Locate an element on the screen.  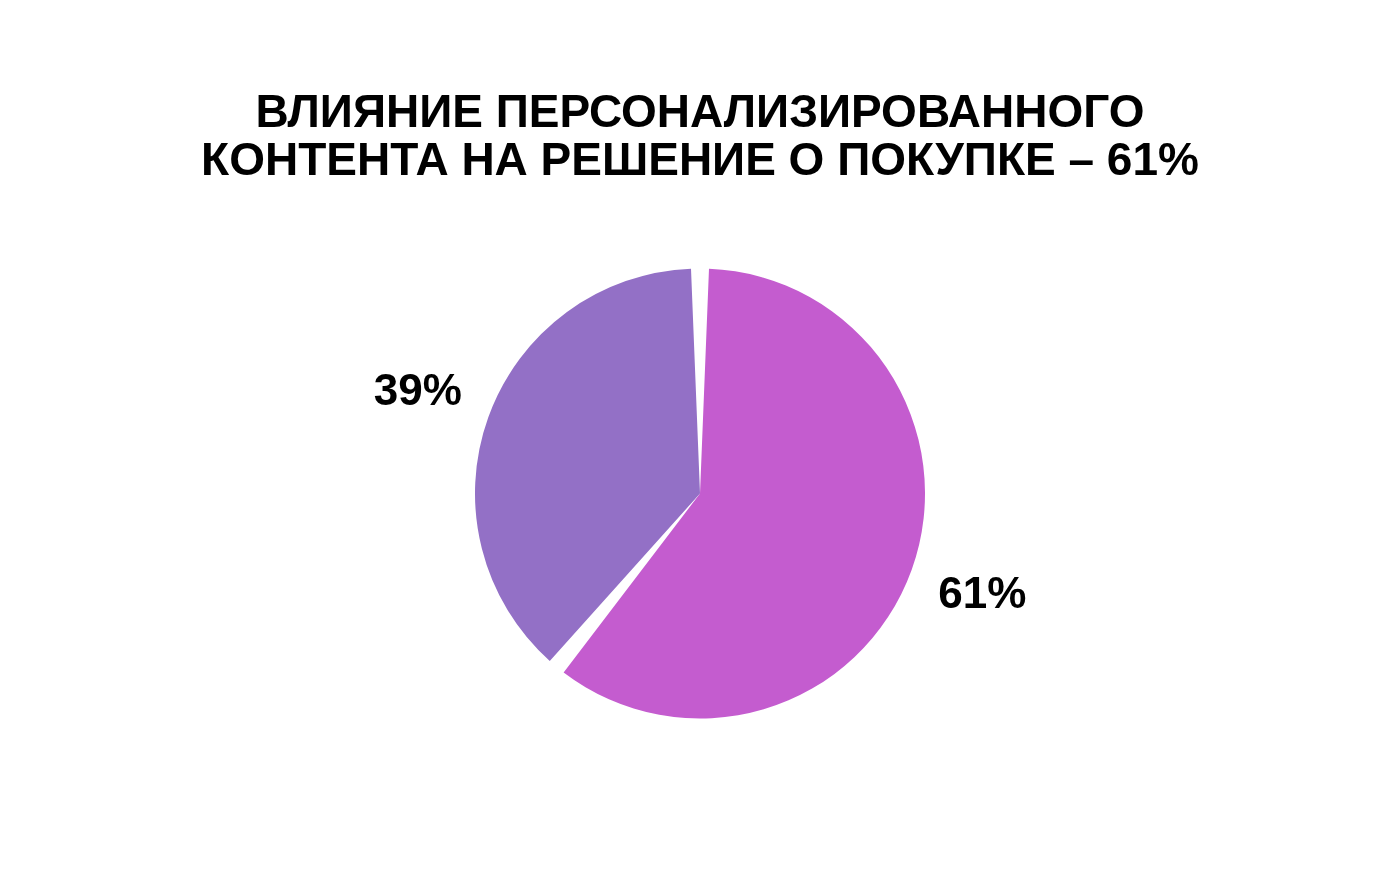
data-label: 39% is located at coordinates (417, 389).